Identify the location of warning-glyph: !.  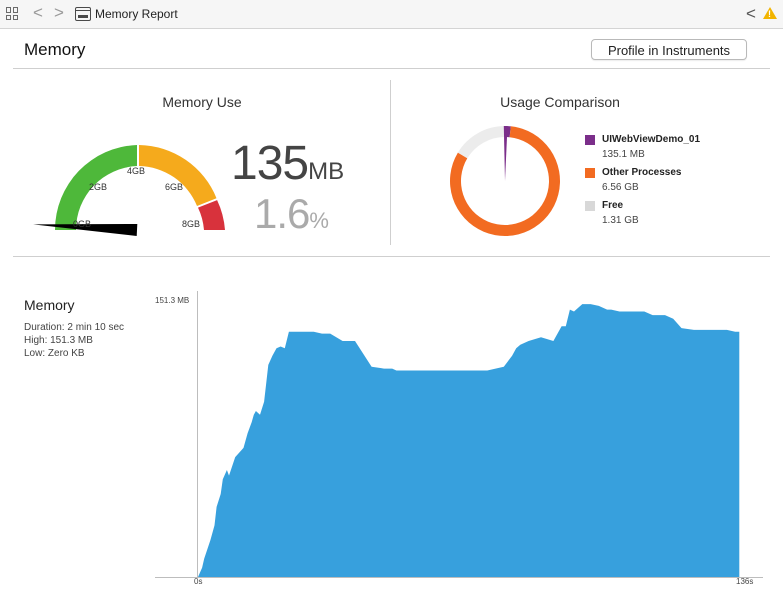
(769, 14).